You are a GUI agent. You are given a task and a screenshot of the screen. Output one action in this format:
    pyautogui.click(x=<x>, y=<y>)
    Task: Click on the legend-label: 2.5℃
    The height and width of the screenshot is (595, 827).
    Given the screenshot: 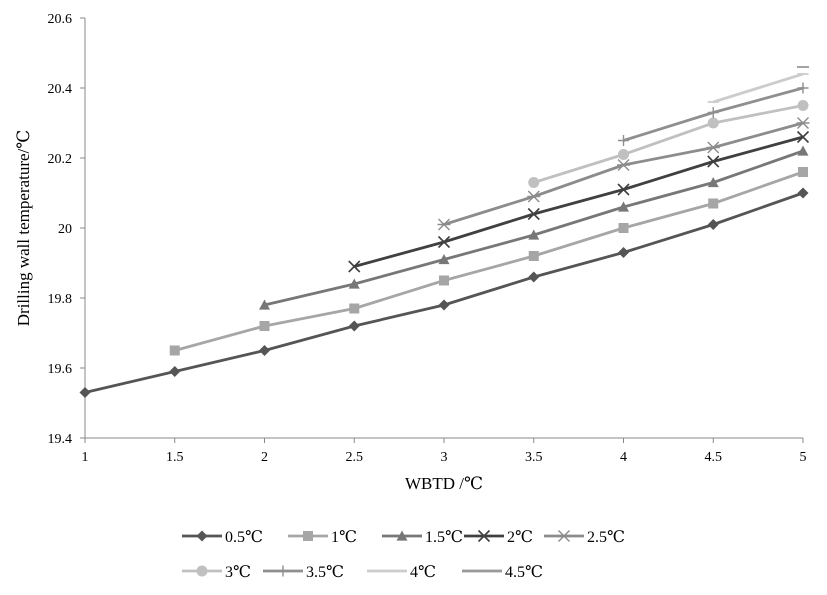 What is the action you would take?
    pyautogui.click(x=606, y=537)
    